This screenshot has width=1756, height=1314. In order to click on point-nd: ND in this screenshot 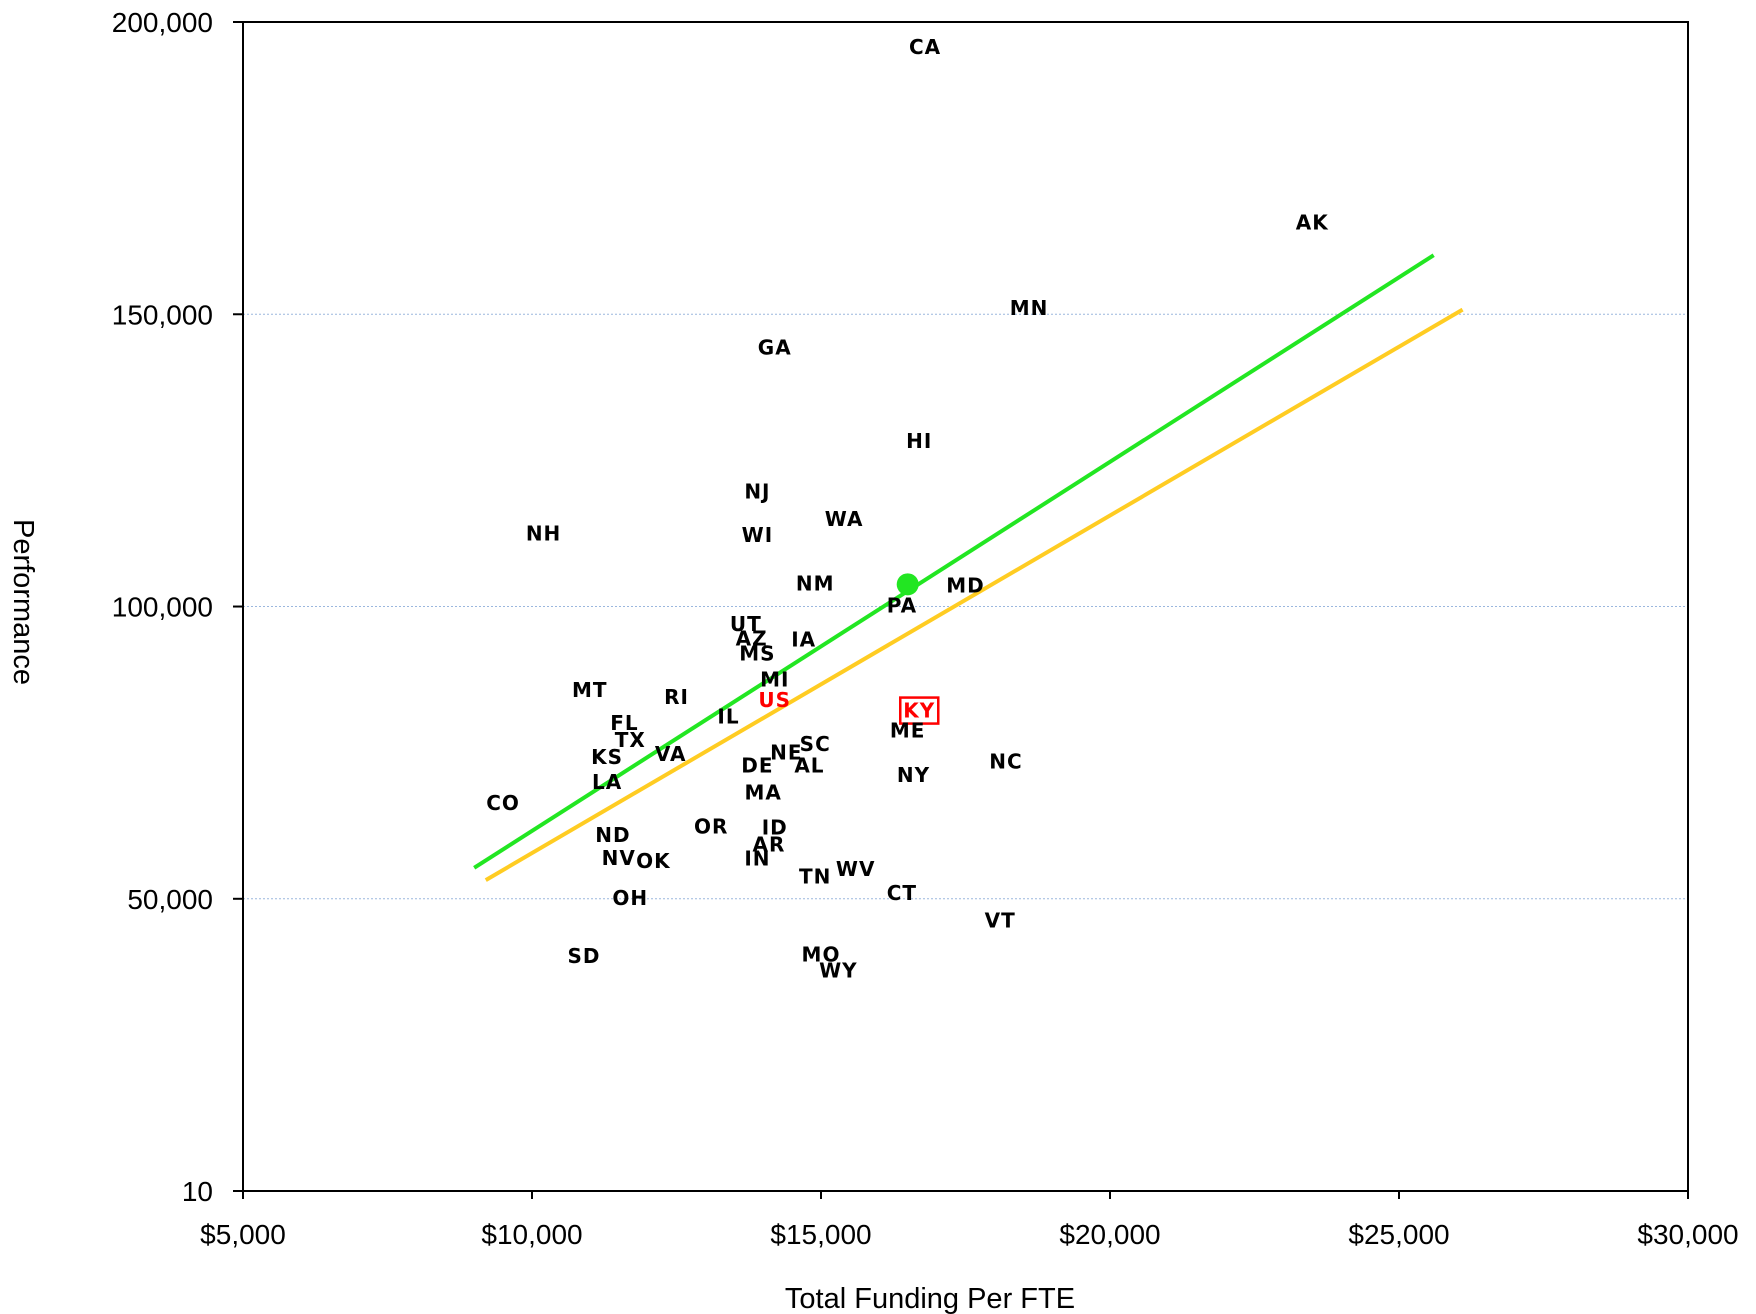, I will do `click(612, 835)`.